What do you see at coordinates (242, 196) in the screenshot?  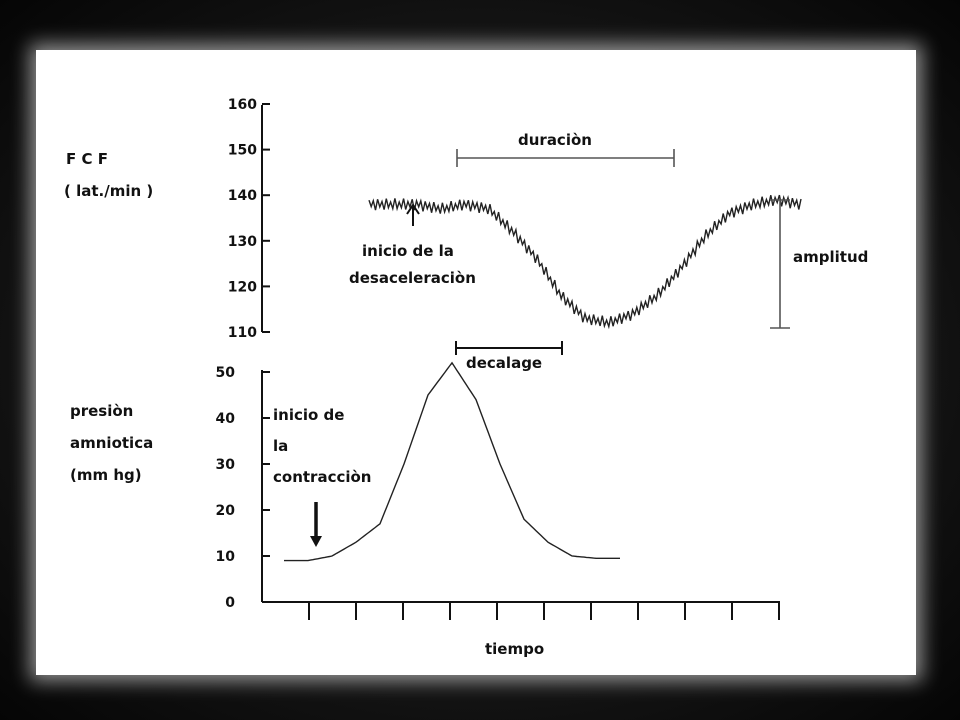 I see `fcf-ytick-label: 140` at bounding box center [242, 196].